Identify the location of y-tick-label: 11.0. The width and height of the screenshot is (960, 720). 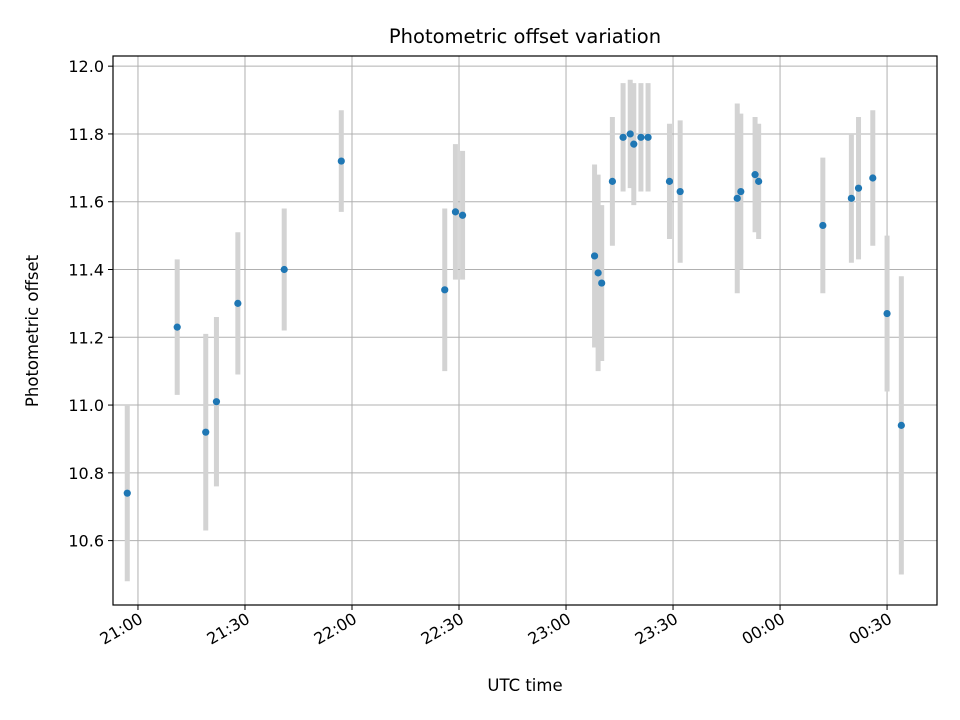
(86, 405).